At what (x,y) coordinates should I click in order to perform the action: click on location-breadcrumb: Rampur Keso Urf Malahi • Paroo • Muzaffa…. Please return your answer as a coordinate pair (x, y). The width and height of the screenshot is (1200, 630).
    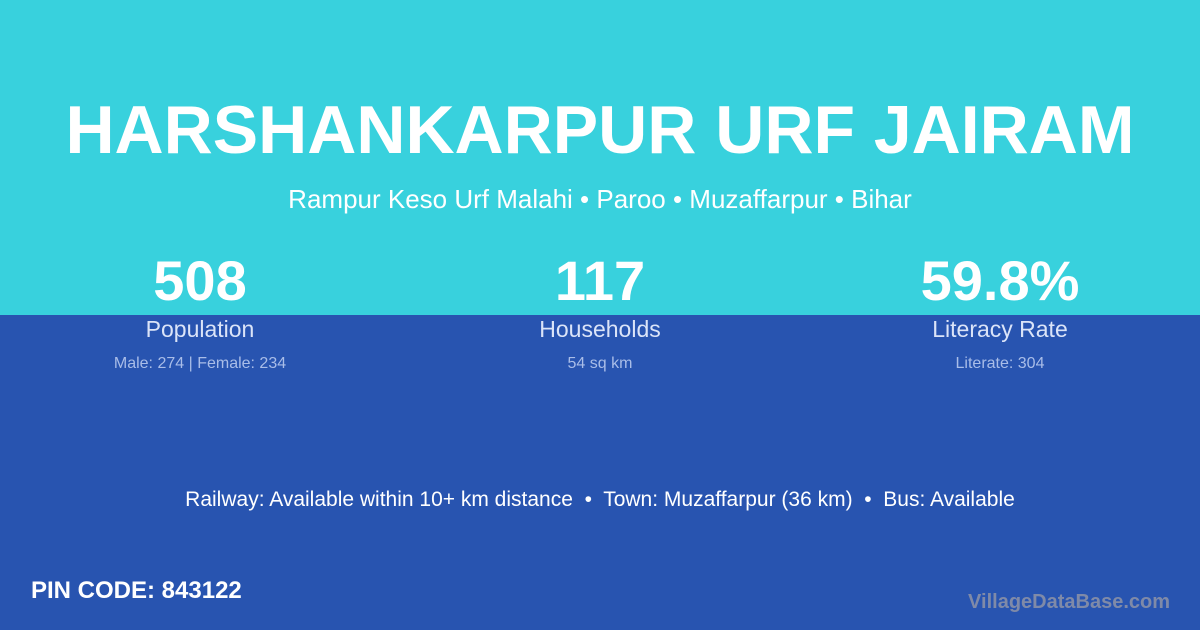
    Looking at the image, I should click on (600, 199).